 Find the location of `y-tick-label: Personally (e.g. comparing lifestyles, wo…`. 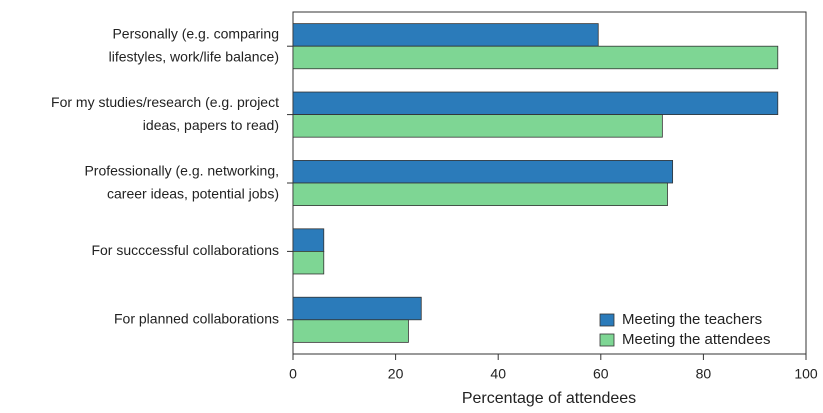

y-tick-label: Personally (e.g. comparing lifestyles, wo… is located at coordinates (194, 44).